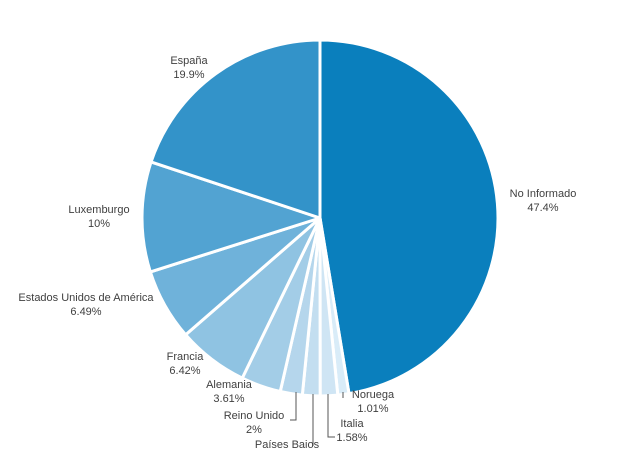 Image resolution: width=640 pixels, height=470 pixels. Describe the element at coordinates (98, 210) in the screenshot. I see `slice-label-luxemburgo: Luxemburgo` at that location.